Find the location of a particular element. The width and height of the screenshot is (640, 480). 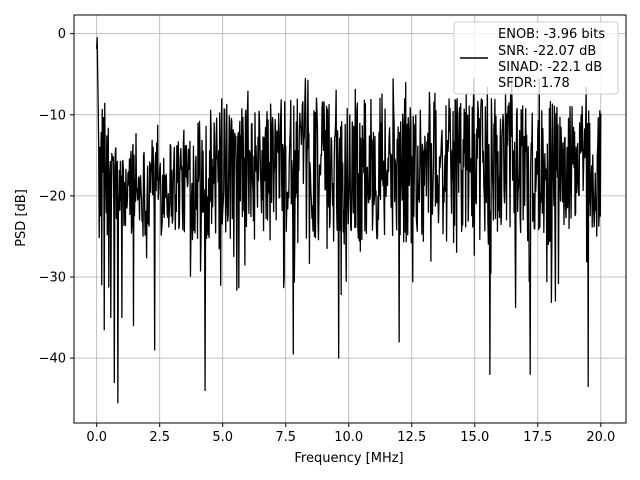

legend-enob: ENOB: -3.96 bits is located at coordinates (551, 34).